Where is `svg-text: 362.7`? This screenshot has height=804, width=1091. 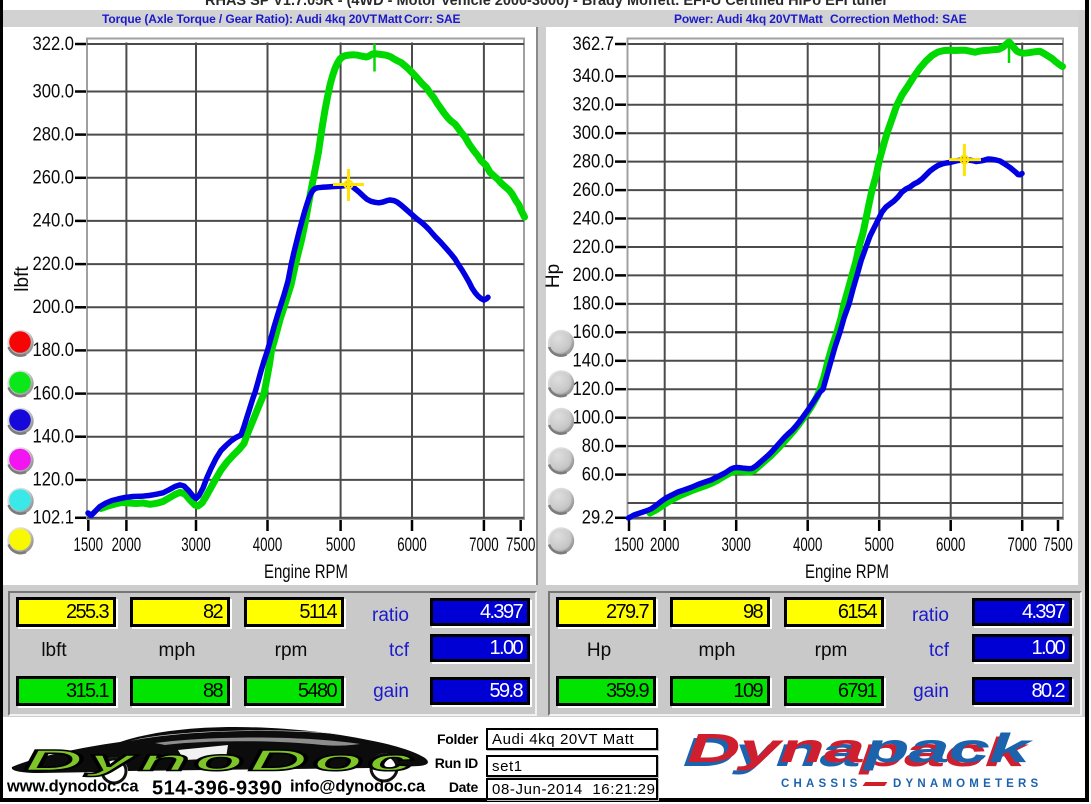 svg-text: 362.7 is located at coordinates (594, 44).